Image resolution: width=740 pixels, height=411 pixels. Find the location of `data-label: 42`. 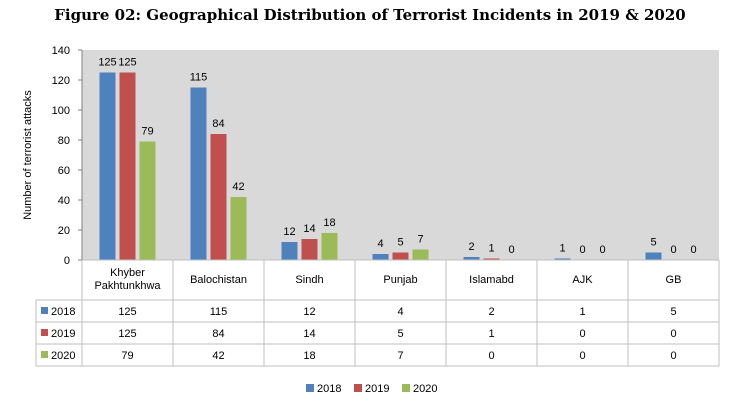

data-label: 42 is located at coordinates (238, 187).